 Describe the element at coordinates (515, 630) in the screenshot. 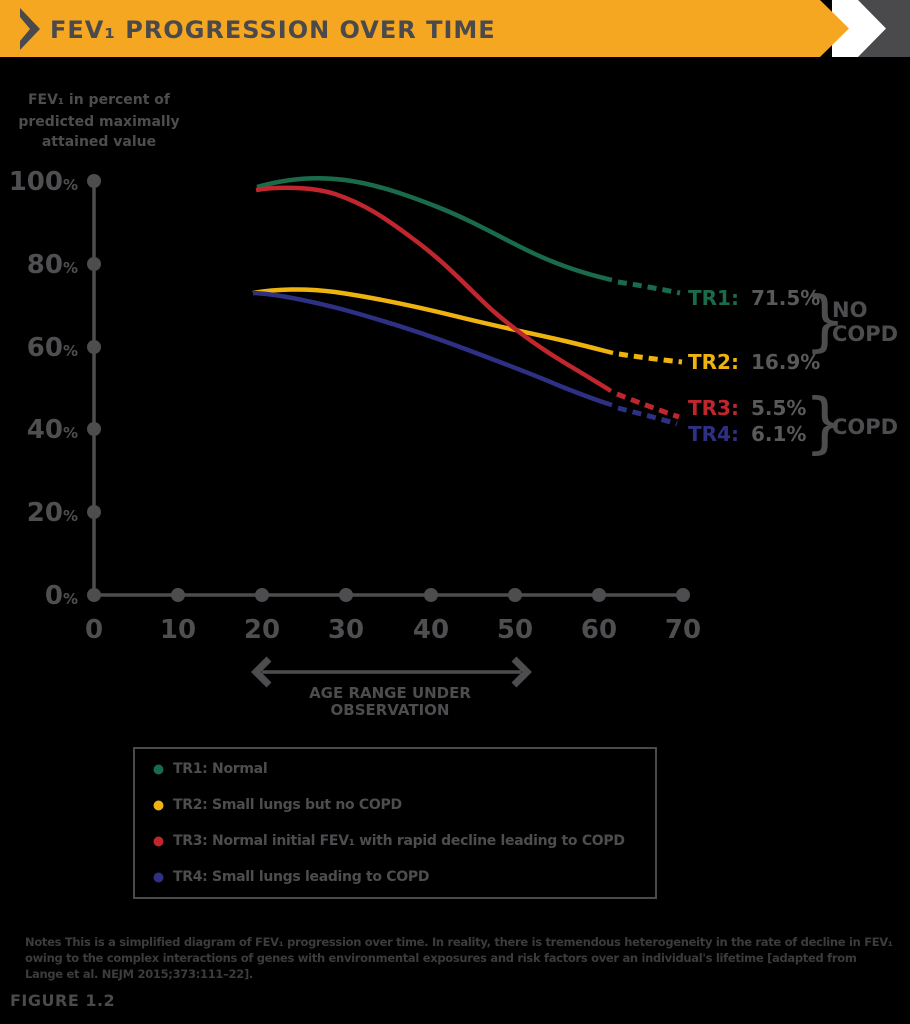

I see `x-tick-label-50: 50` at that location.